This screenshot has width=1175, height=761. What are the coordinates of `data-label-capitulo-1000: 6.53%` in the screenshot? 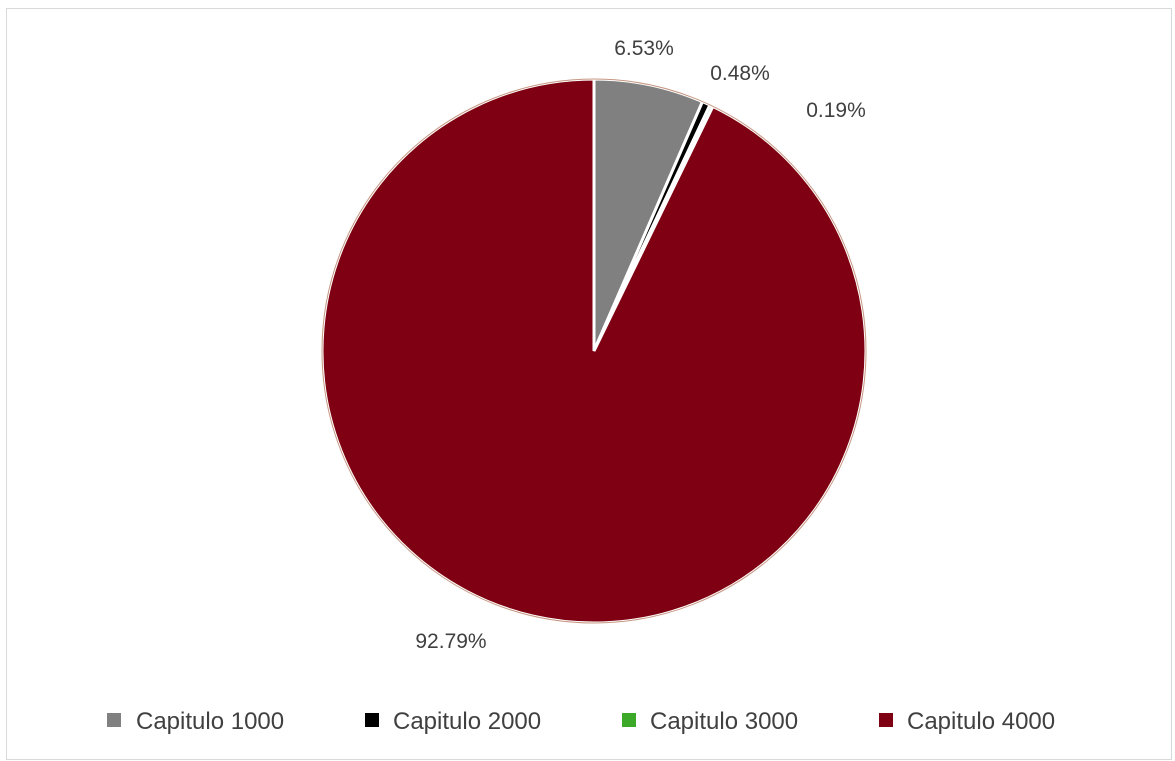 It's located at (644, 48).